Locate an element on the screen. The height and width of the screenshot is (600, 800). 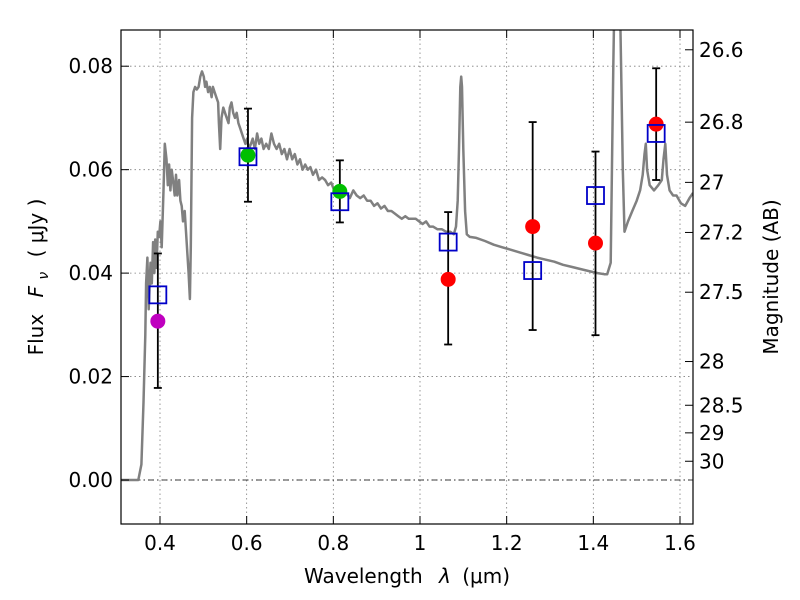
x-tick-label: 1 is located at coordinates (420, 543).